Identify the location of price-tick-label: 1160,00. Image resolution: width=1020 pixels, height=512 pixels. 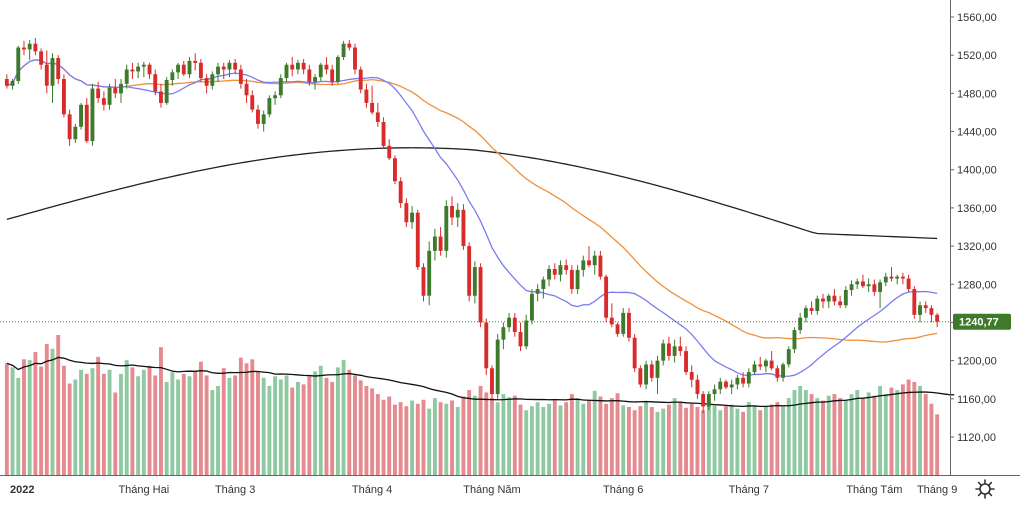
(976, 400).